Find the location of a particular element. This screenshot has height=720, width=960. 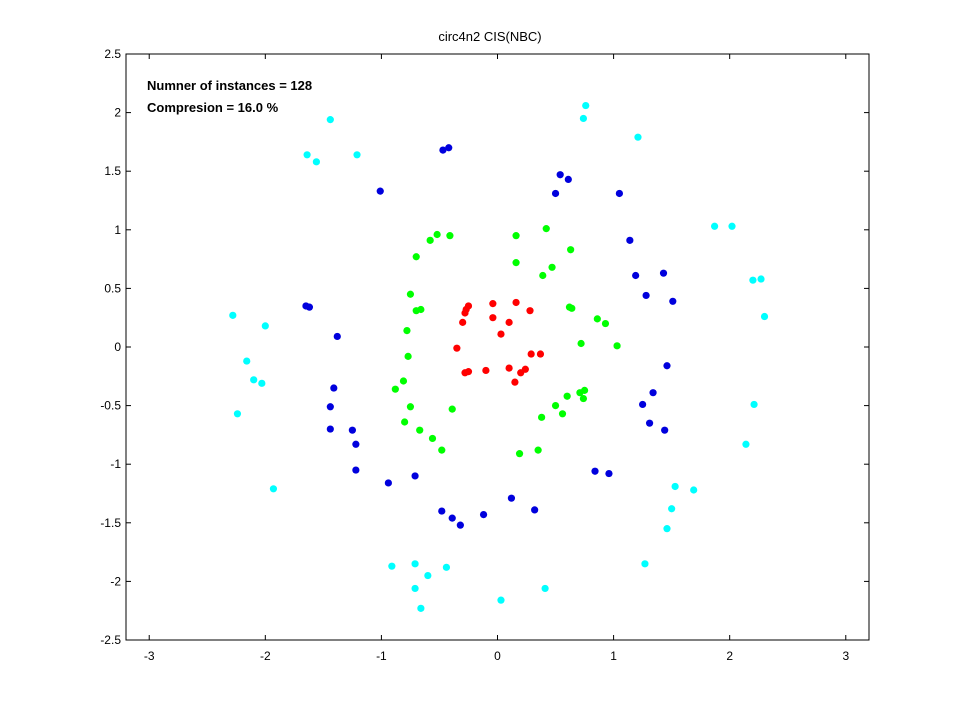

y-tick-label: 1.5 is located at coordinates (112, 171).